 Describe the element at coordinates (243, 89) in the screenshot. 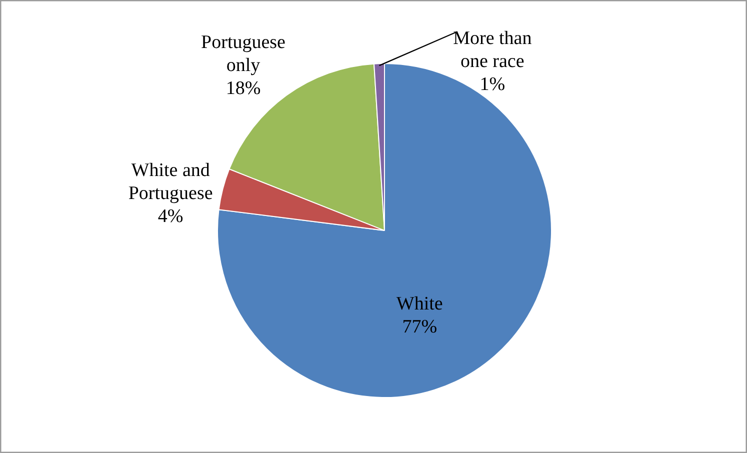

I see `data-label: 18%` at that location.